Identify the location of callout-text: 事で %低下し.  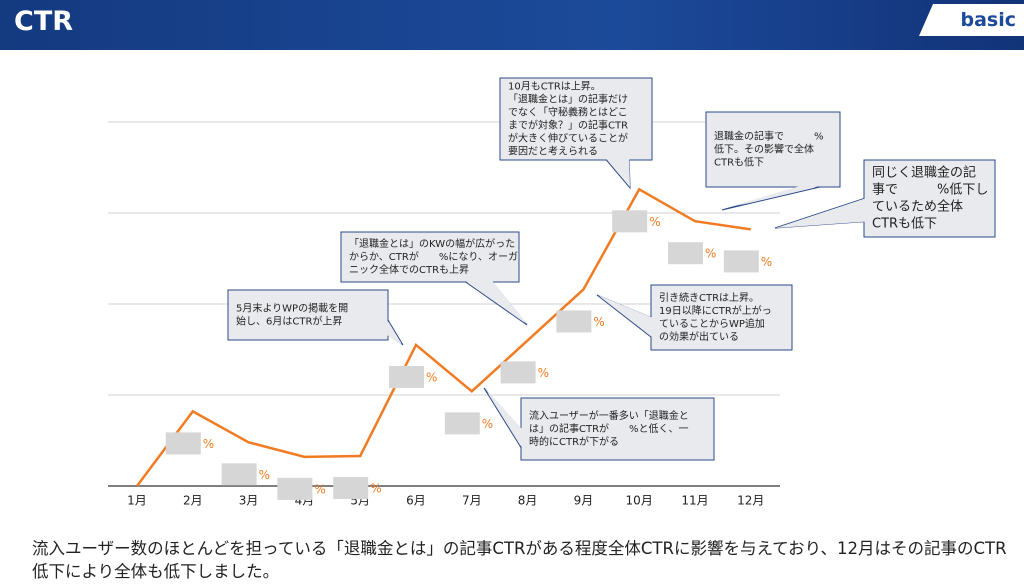
(930, 190).